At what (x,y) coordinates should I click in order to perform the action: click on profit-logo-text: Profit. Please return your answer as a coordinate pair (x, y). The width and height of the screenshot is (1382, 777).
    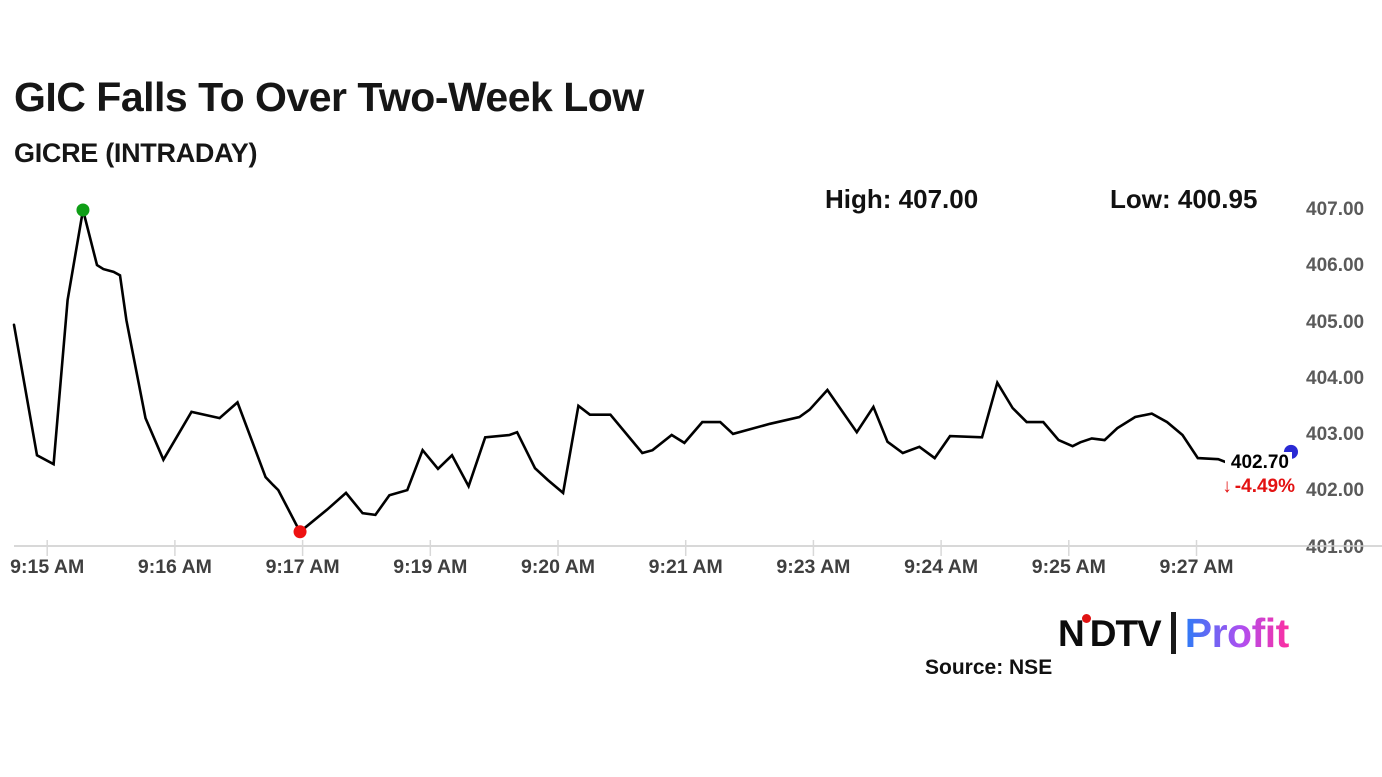
    Looking at the image, I should click on (1237, 632).